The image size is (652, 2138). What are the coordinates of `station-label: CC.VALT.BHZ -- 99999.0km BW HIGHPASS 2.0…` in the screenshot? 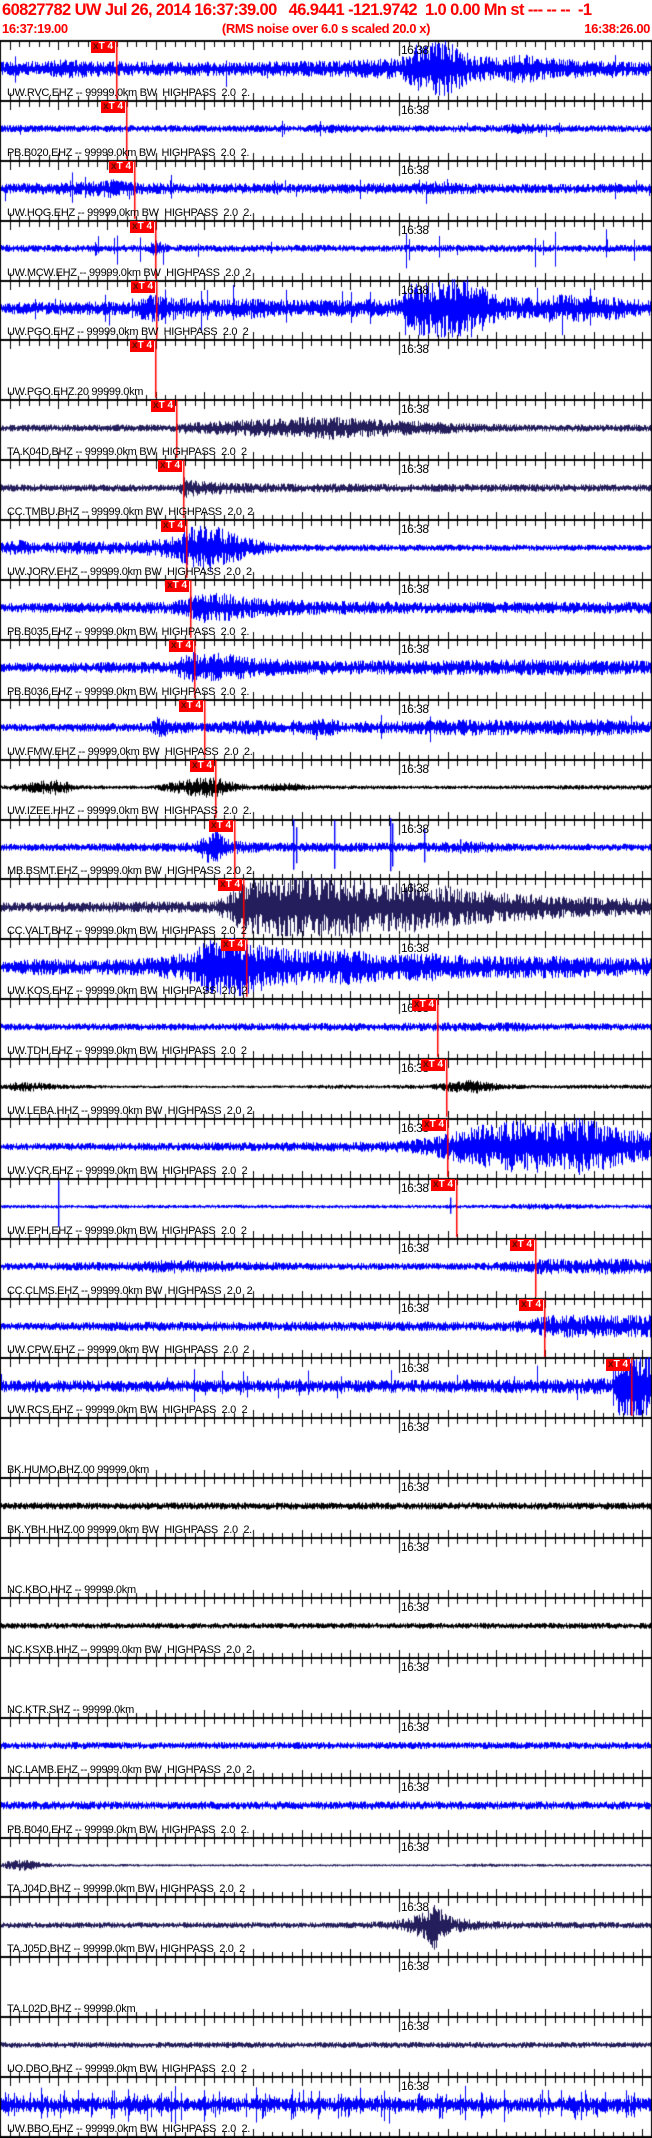 It's located at (127, 931).